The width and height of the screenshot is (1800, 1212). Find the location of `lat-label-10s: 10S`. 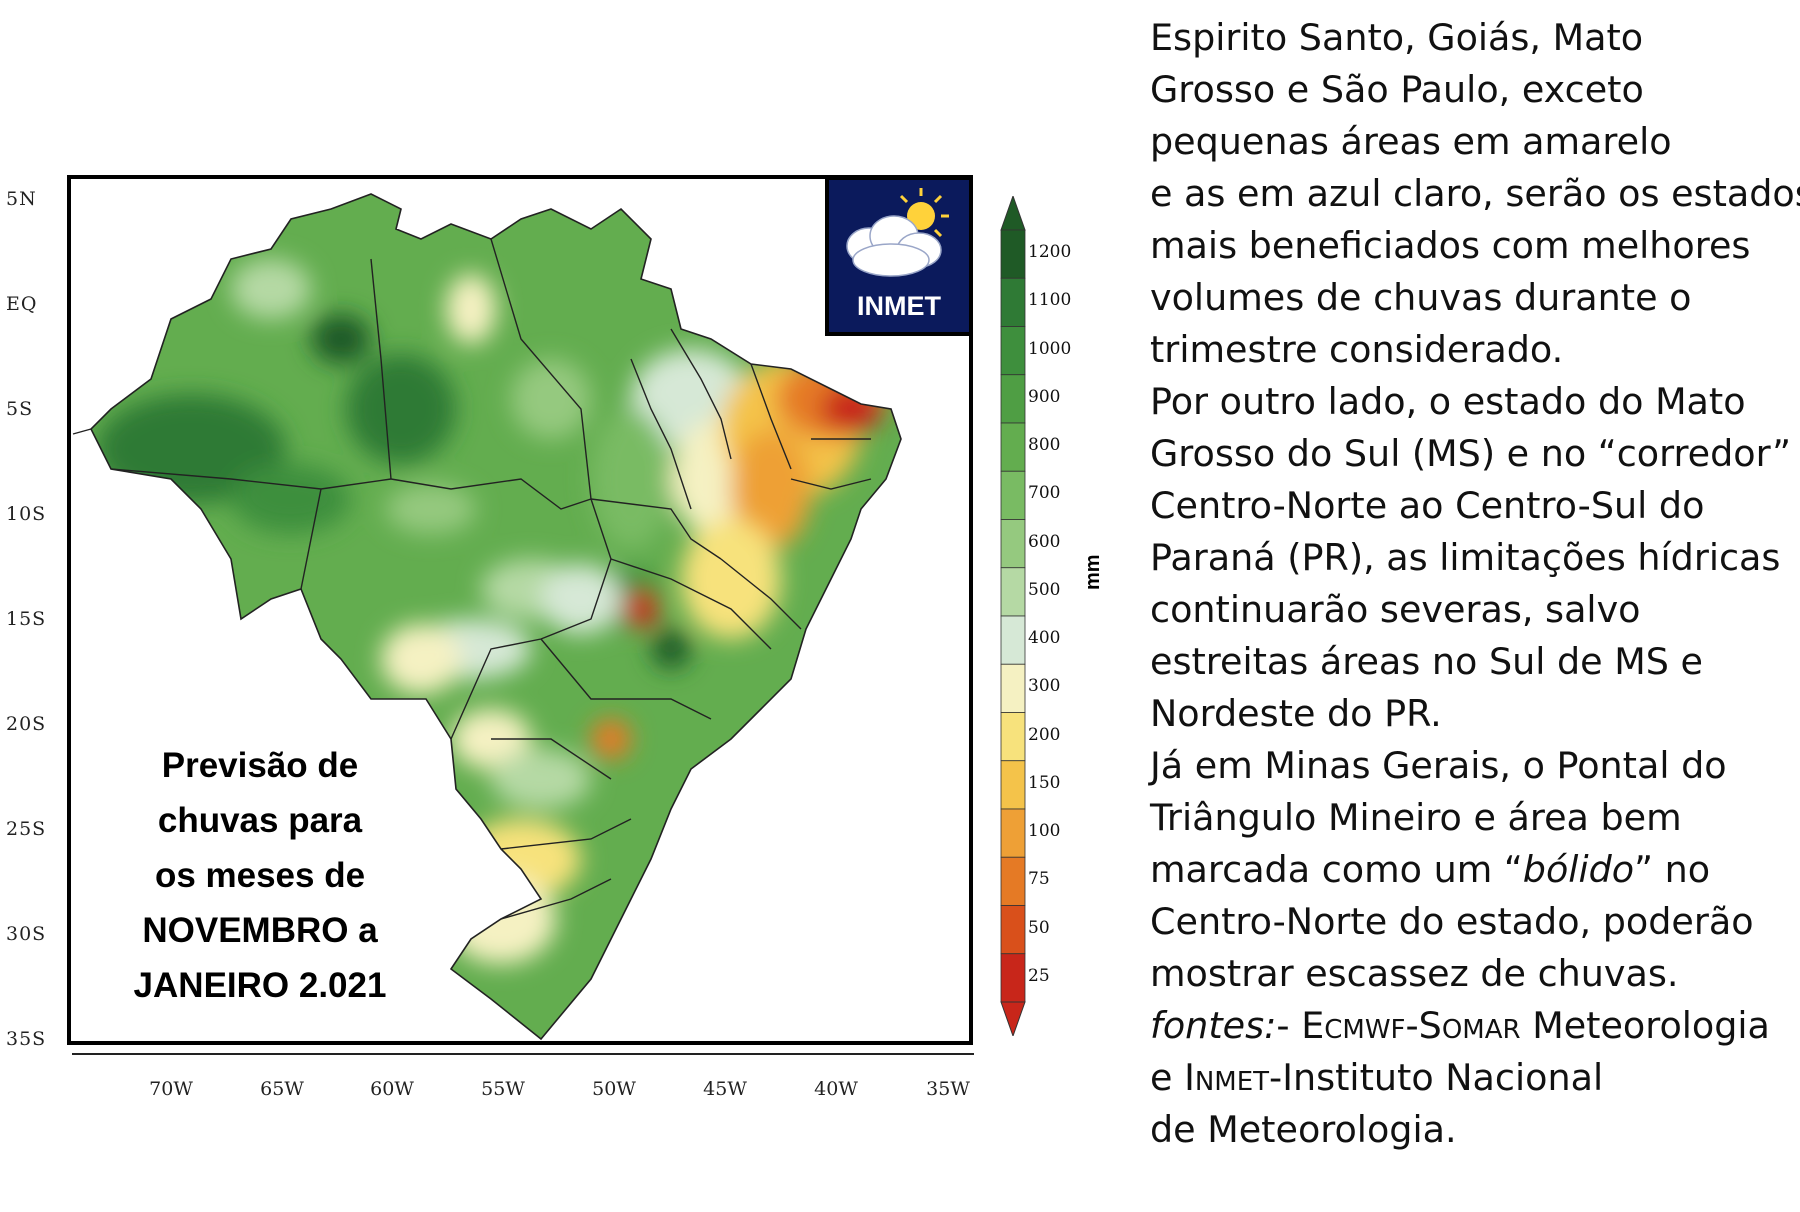

lat-label-10s: 10S is located at coordinates (26, 514).